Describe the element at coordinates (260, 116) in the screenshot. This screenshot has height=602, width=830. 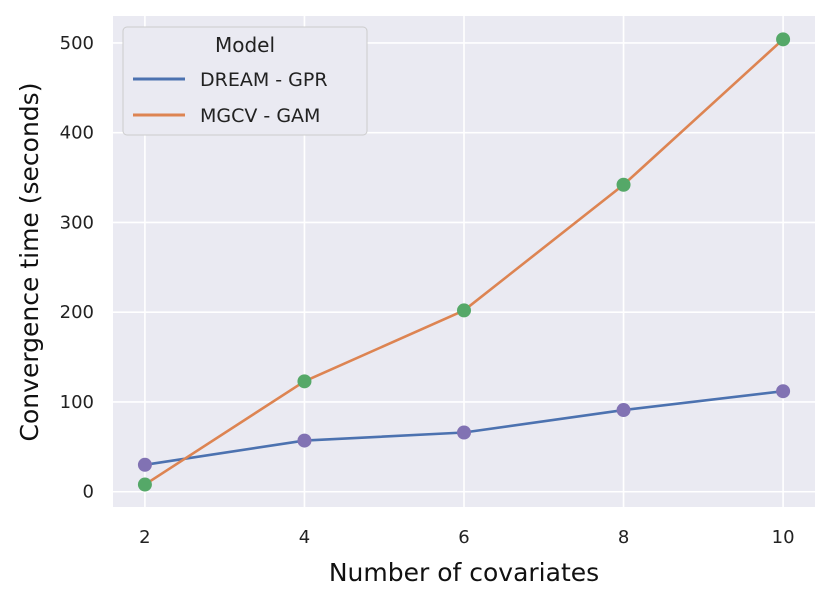
I see `legend-label-mgcv-gam: MGCV - GAM` at that location.